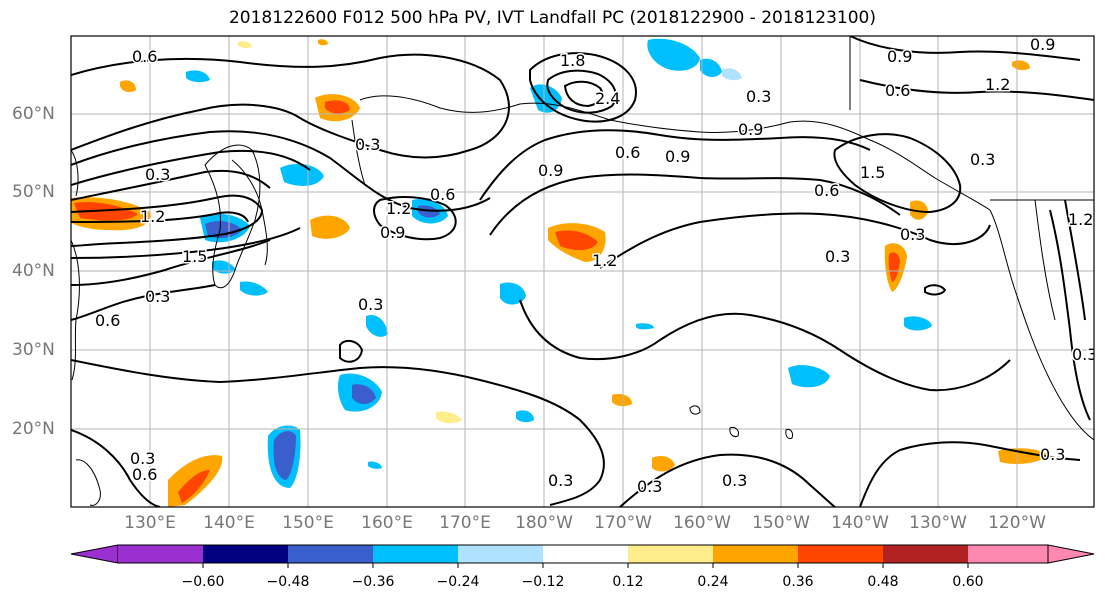 This screenshot has height=601, width=1105. What do you see at coordinates (543, 582) in the screenshot?
I see `colorbar-tick-label: −0.12` at bounding box center [543, 582].